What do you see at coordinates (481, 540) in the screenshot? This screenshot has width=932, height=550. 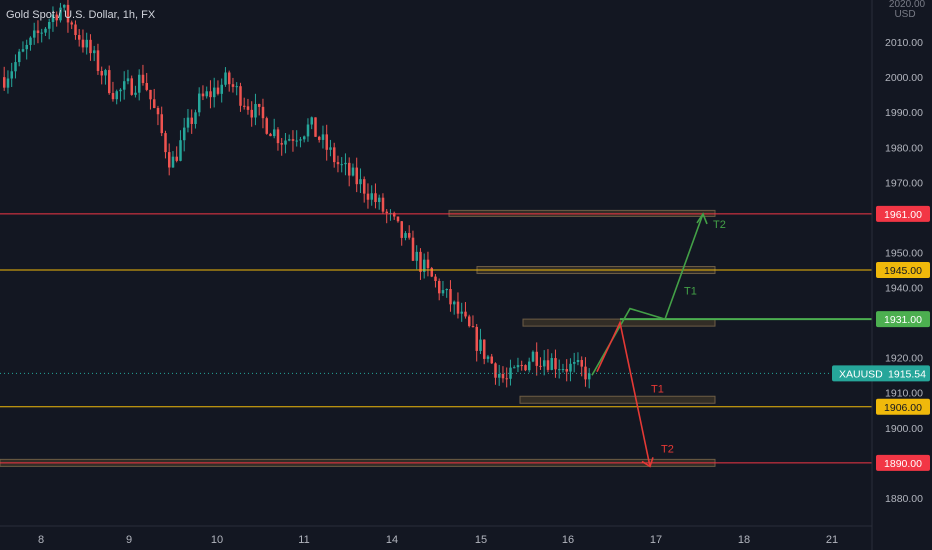 I see `time-tick-label: 15` at bounding box center [481, 540].